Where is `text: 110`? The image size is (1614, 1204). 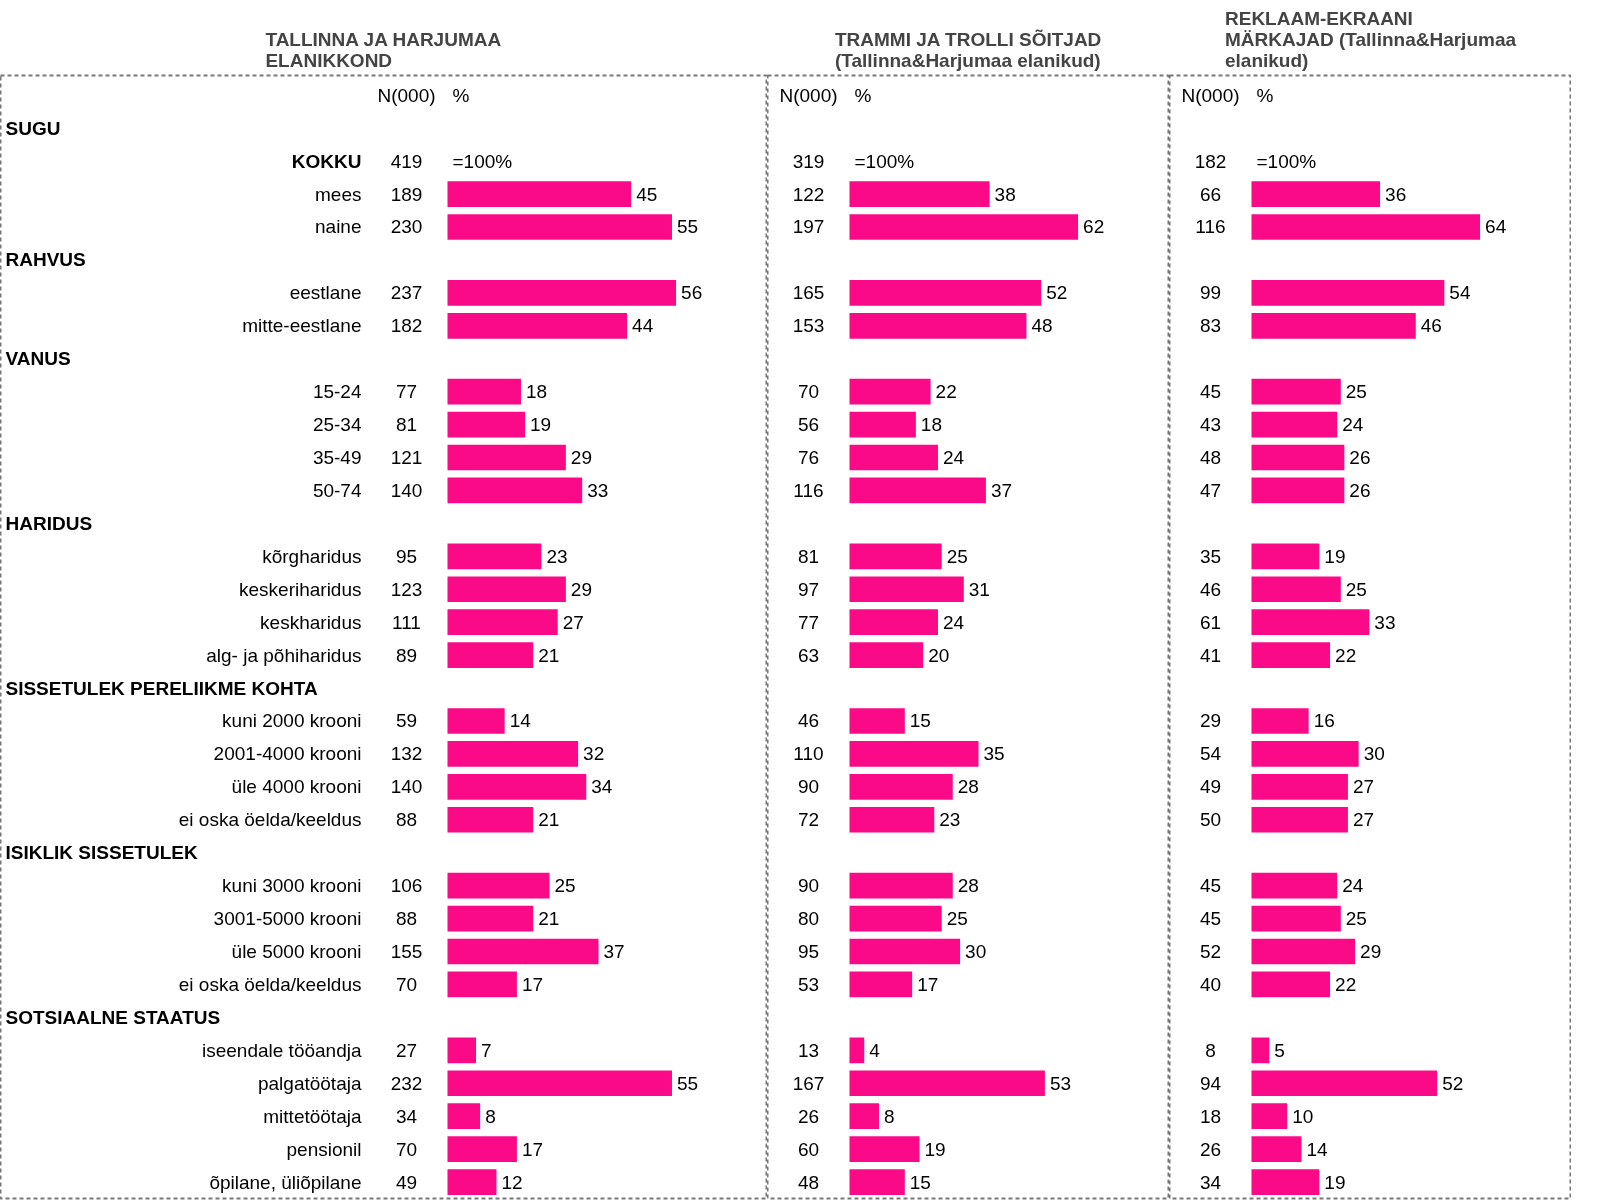
text: 110 is located at coordinates (808, 754).